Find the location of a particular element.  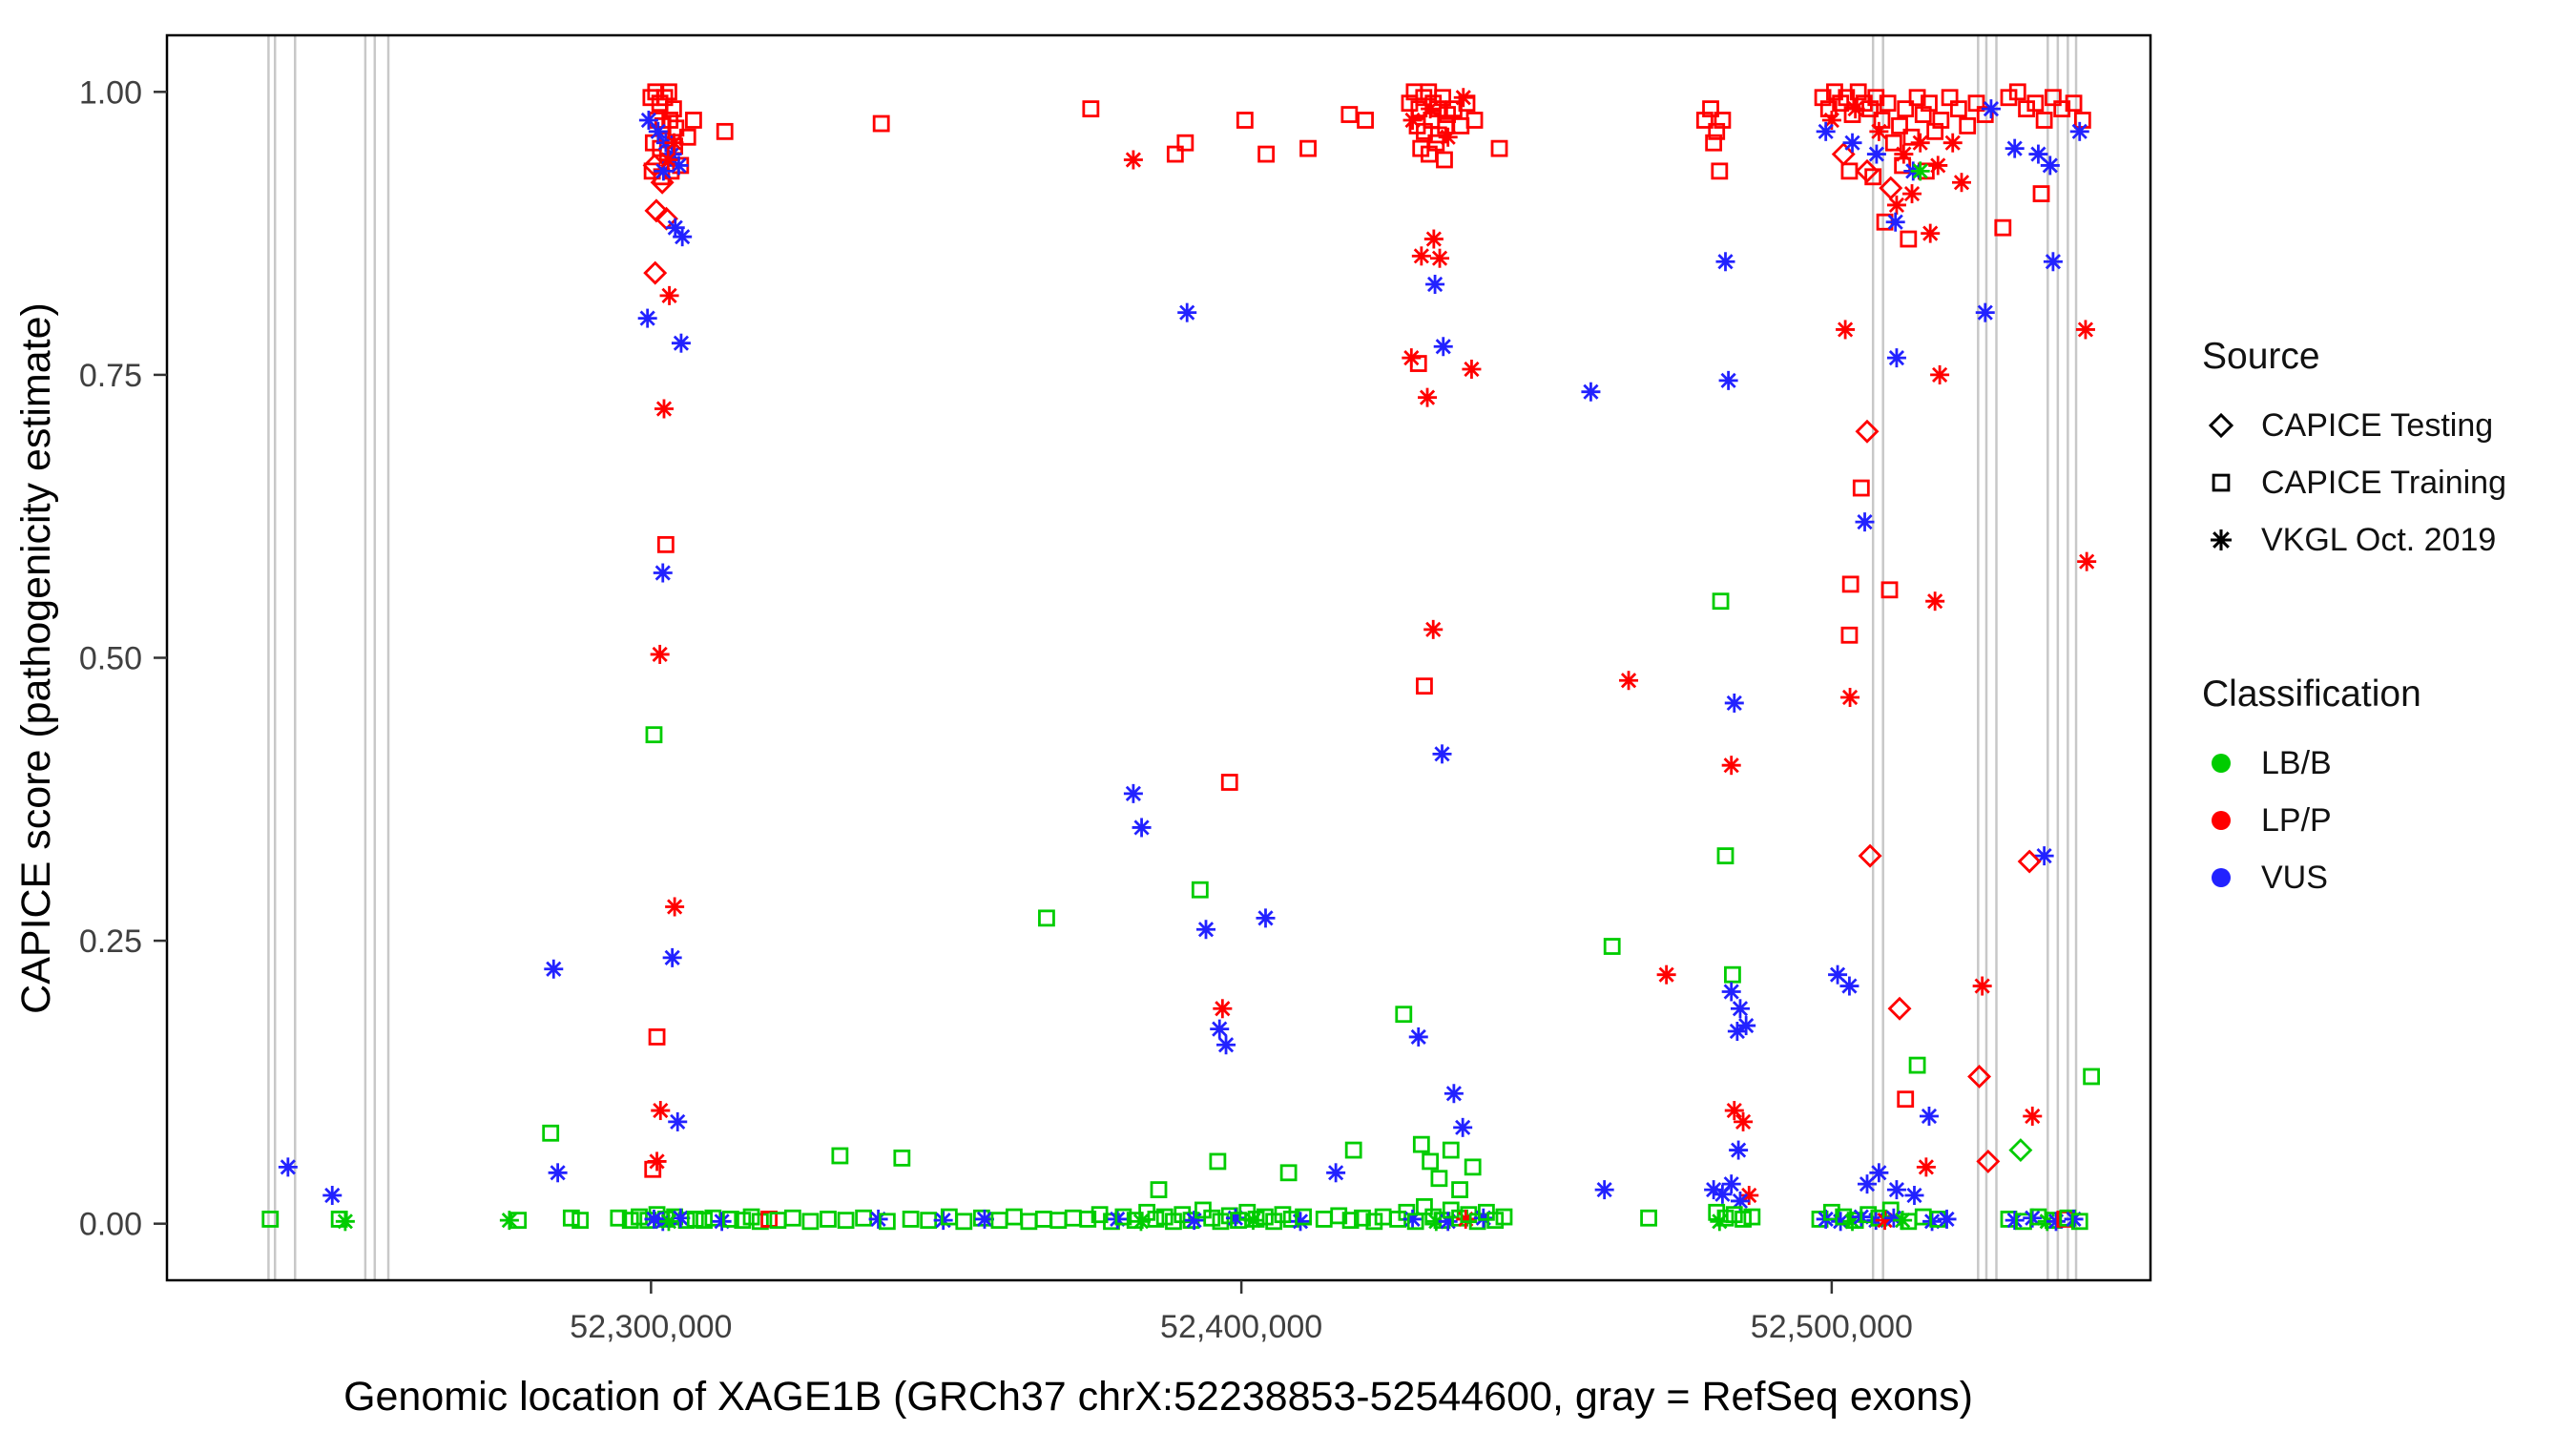

diamond-shape-icon is located at coordinates (2221, 425).